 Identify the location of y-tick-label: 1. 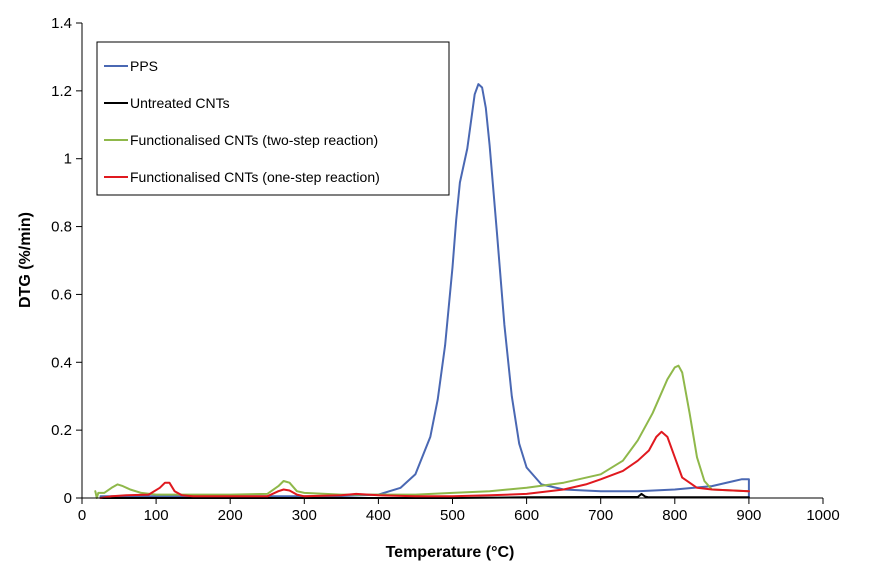
(68, 159).